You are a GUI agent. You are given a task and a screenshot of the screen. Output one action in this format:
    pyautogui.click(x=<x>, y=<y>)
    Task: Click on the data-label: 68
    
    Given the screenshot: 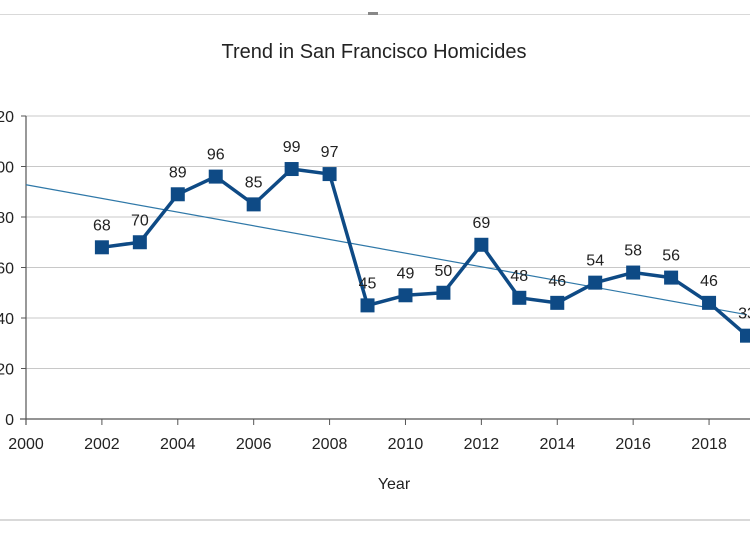 What is the action you would take?
    pyautogui.click(x=102, y=225)
    